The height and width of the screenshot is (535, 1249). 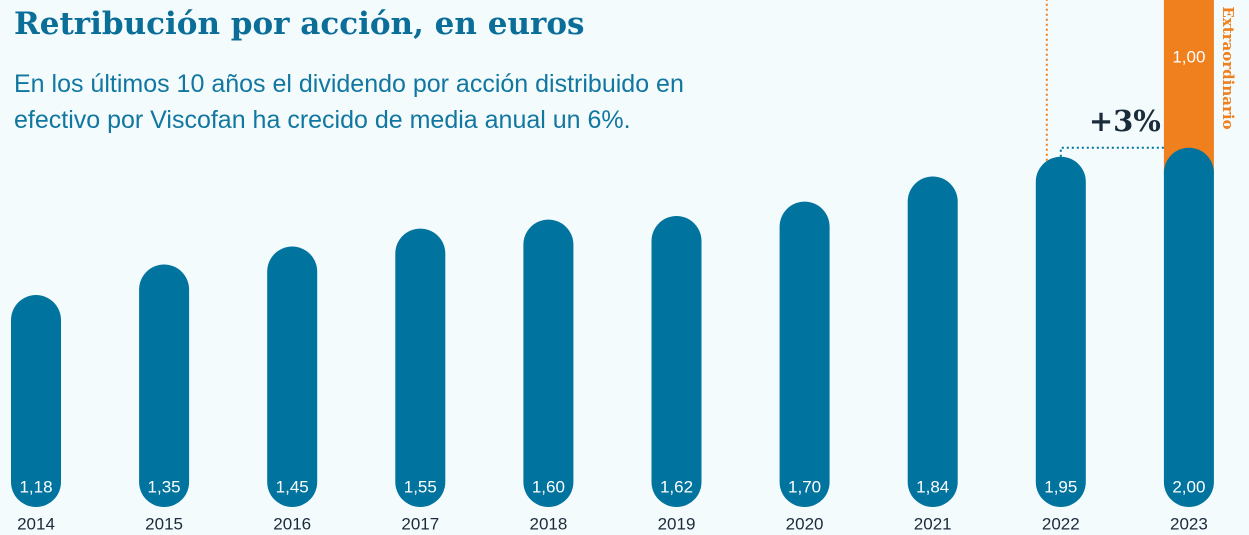 What do you see at coordinates (1188, 56) in the screenshot?
I see `value-label: 1,00` at bounding box center [1188, 56].